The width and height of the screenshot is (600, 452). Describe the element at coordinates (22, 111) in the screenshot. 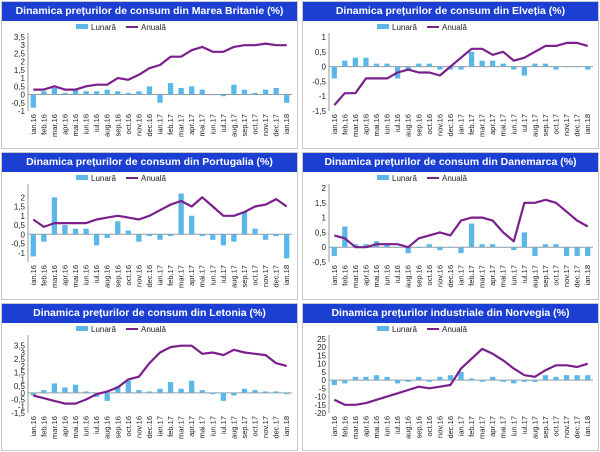

I see `y-tick-label: -1` at that location.